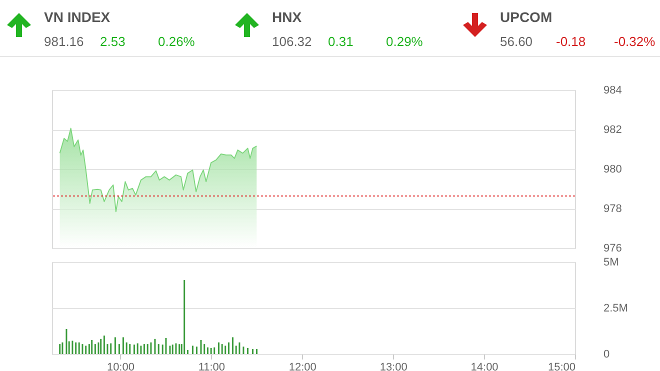 The height and width of the screenshot is (371, 660). Describe the element at coordinates (516, 41) in the screenshot. I see `text: 56.60` at that location.